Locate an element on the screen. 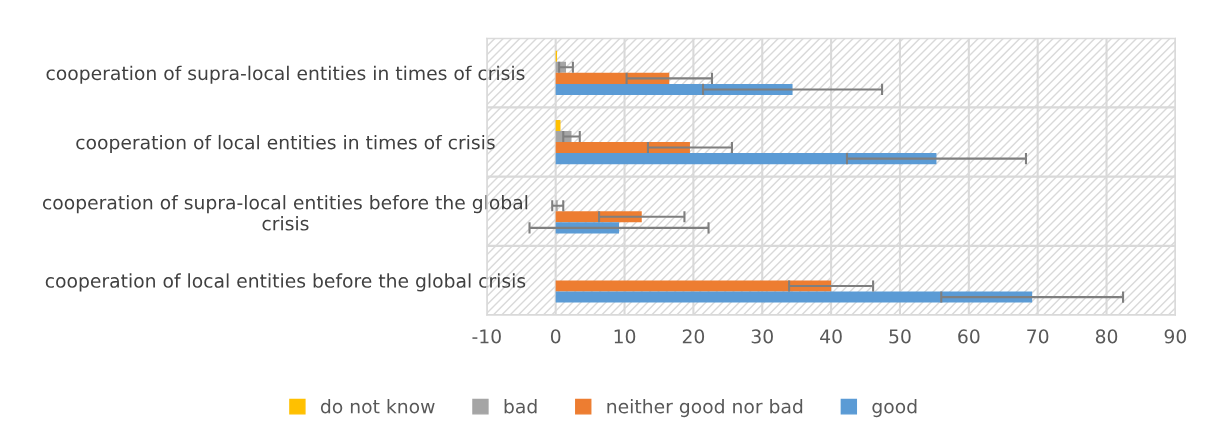 The image size is (1208, 434). y-tick-label: cooperation of local entities in times of crisis is located at coordinates (285, 144).